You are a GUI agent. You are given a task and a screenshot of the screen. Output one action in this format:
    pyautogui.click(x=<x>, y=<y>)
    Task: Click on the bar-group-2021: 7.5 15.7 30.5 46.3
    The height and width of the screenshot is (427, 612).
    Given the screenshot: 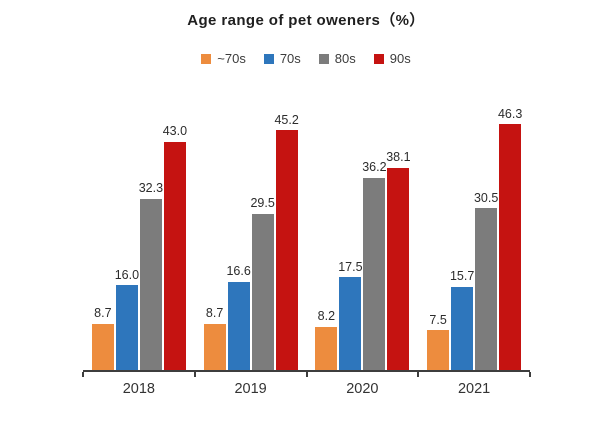 What is the action you would take?
    pyautogui.click(x=474, y=238)
    